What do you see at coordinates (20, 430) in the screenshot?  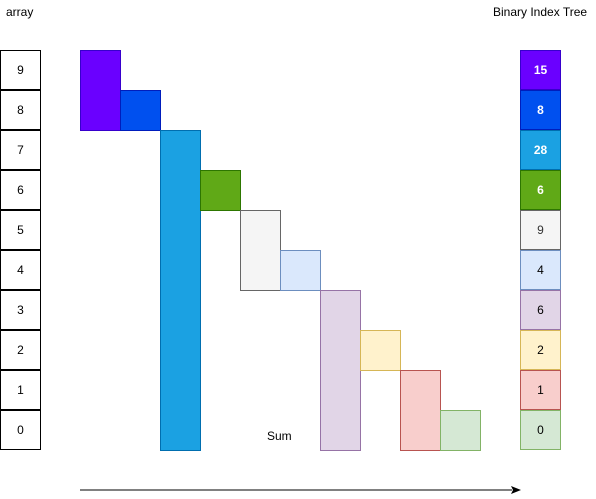 I see `array-cell-0: 0` at bounding box center [20, 430].